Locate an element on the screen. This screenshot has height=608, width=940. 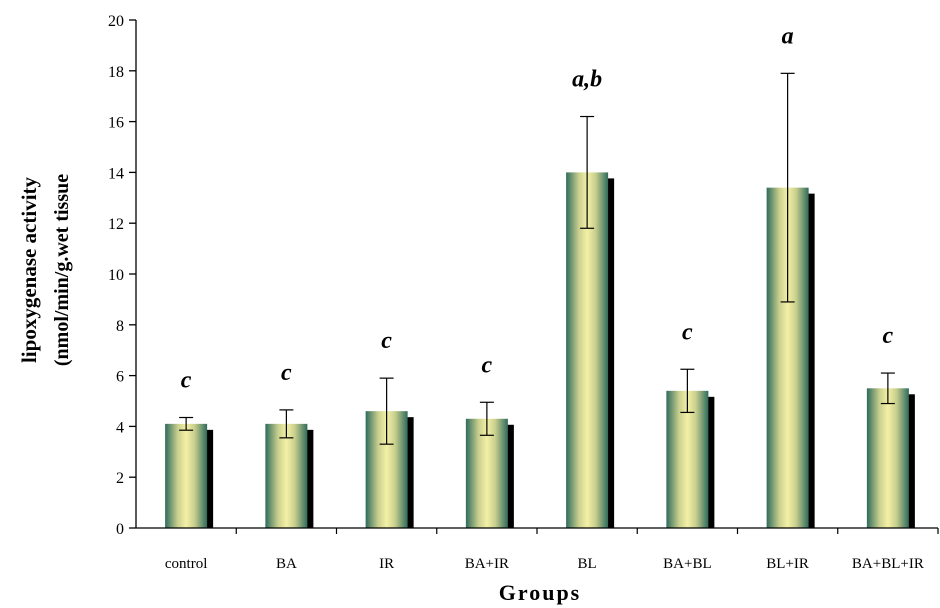
x-axis-title: Groups is located at coordinates (540, 592).